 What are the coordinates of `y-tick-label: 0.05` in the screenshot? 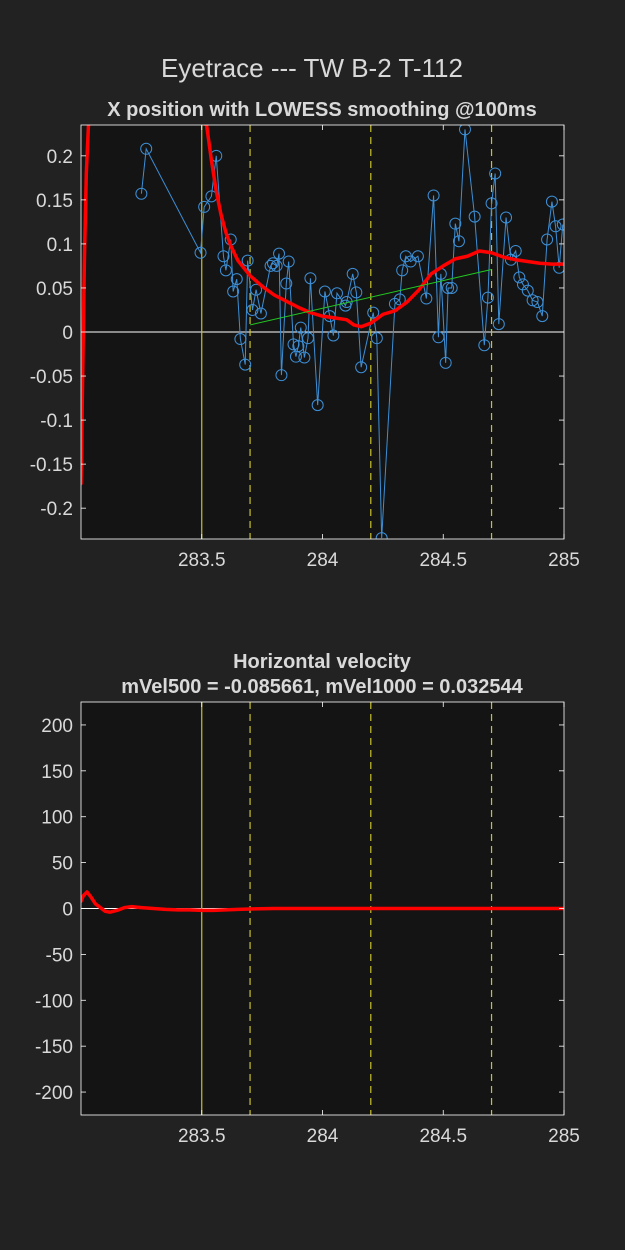 It's located at (54, 289).